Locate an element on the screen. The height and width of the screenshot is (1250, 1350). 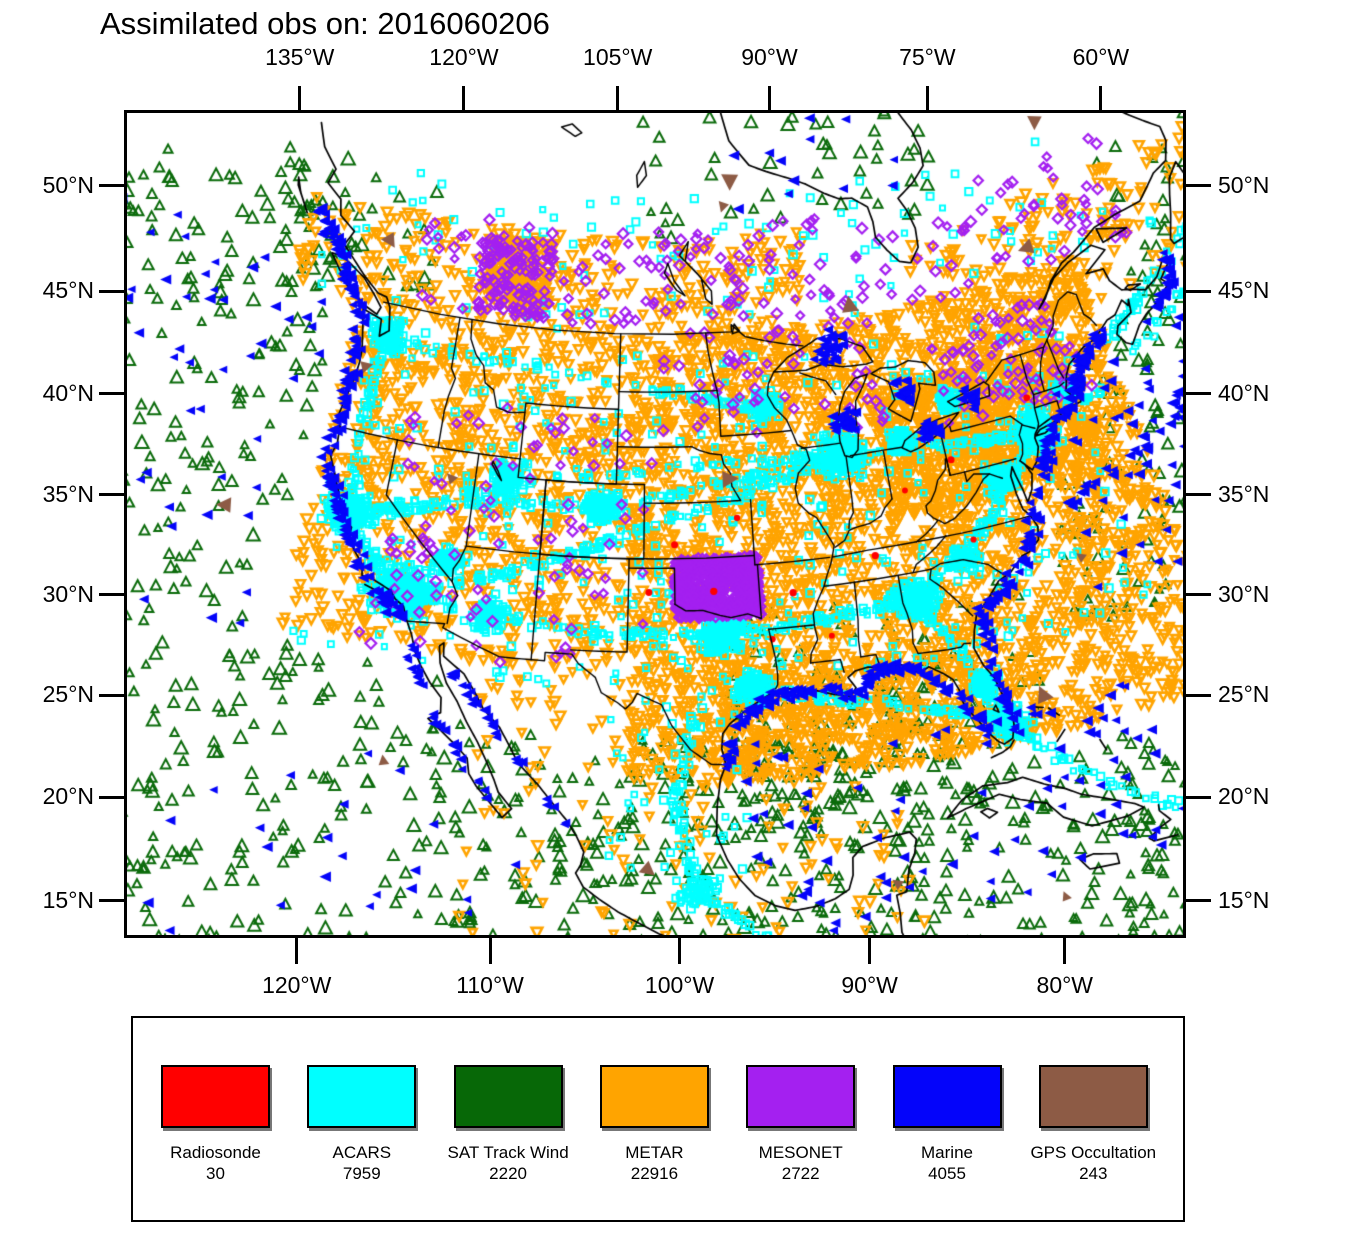
legend-swatch-acars is located at coordinates (362, 1096).